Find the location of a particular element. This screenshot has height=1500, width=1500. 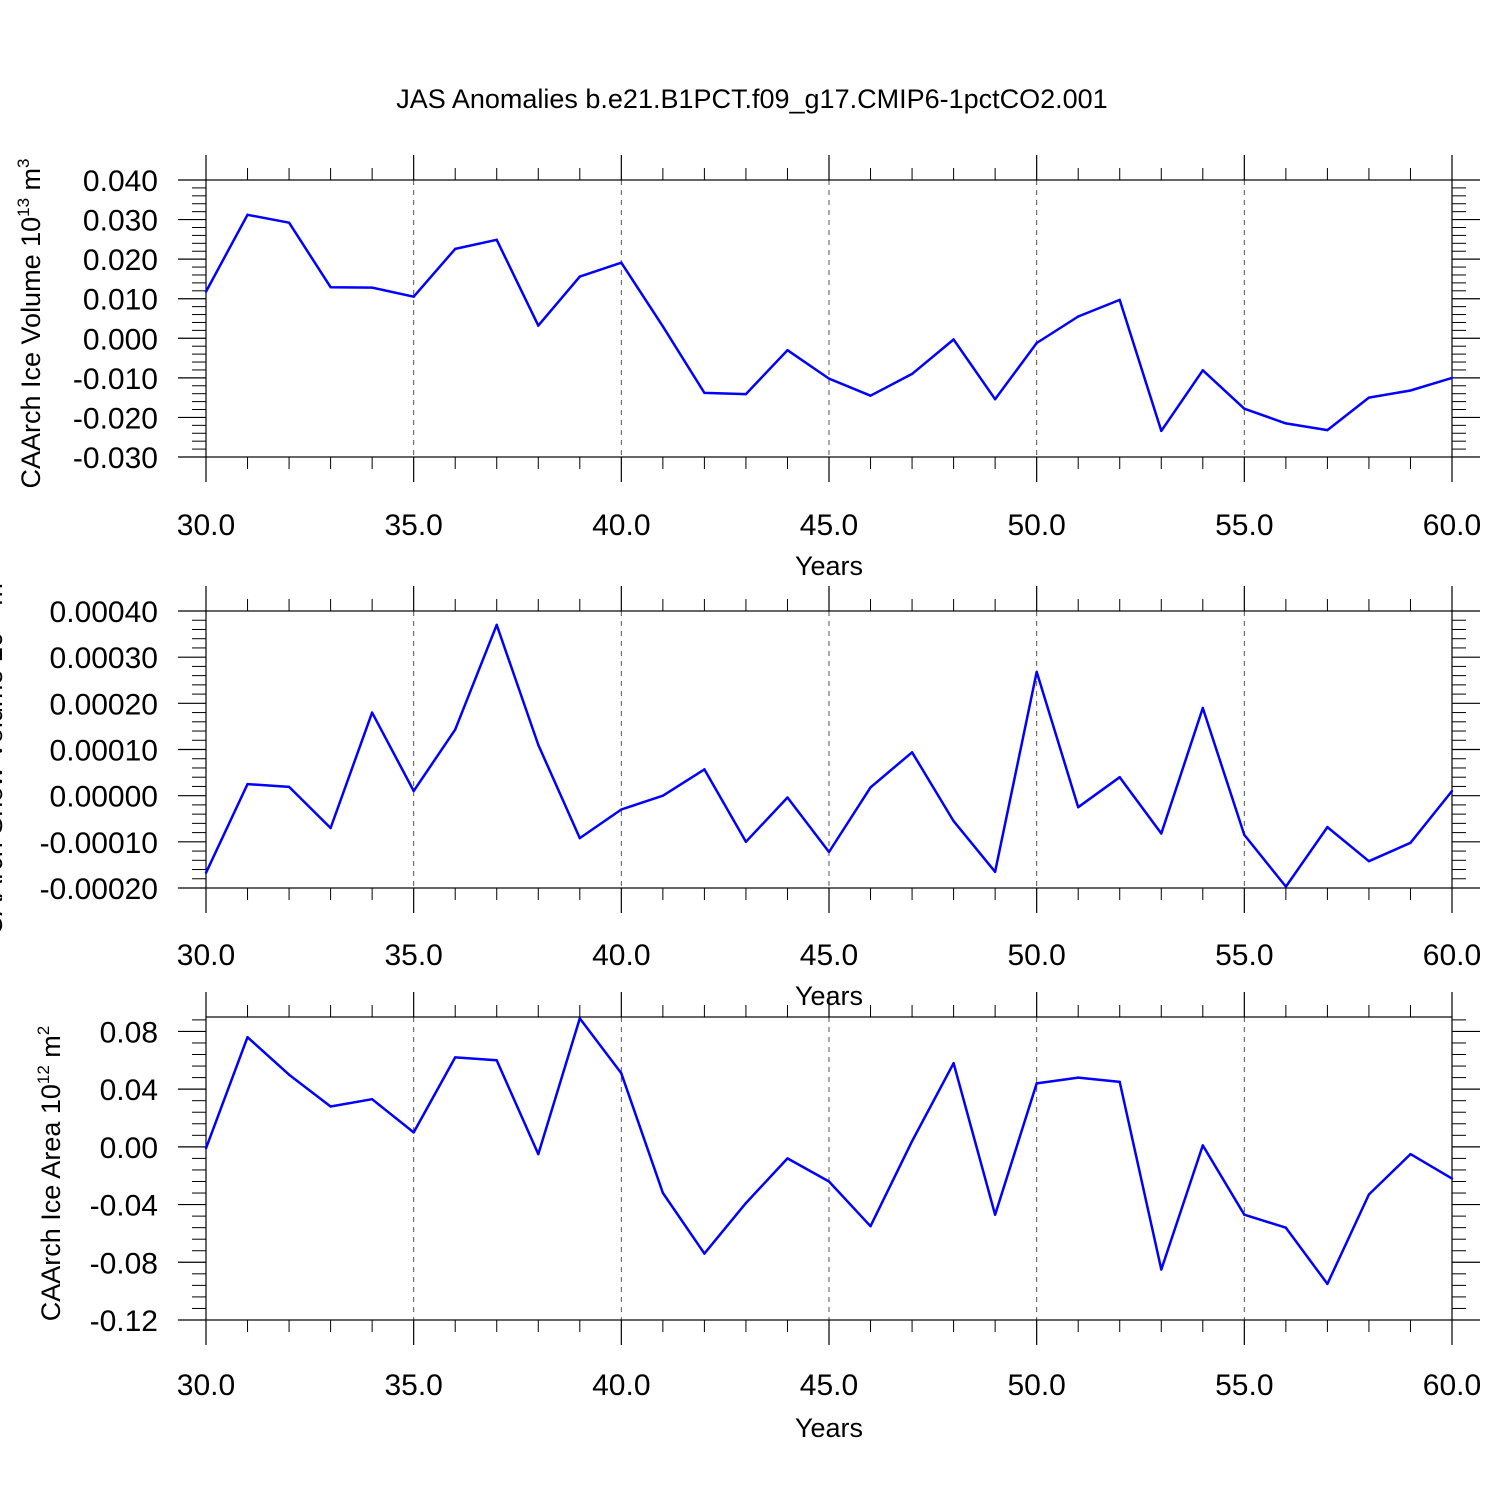

y-tick-label: 0.00020 is located at coordinates (104, 704).